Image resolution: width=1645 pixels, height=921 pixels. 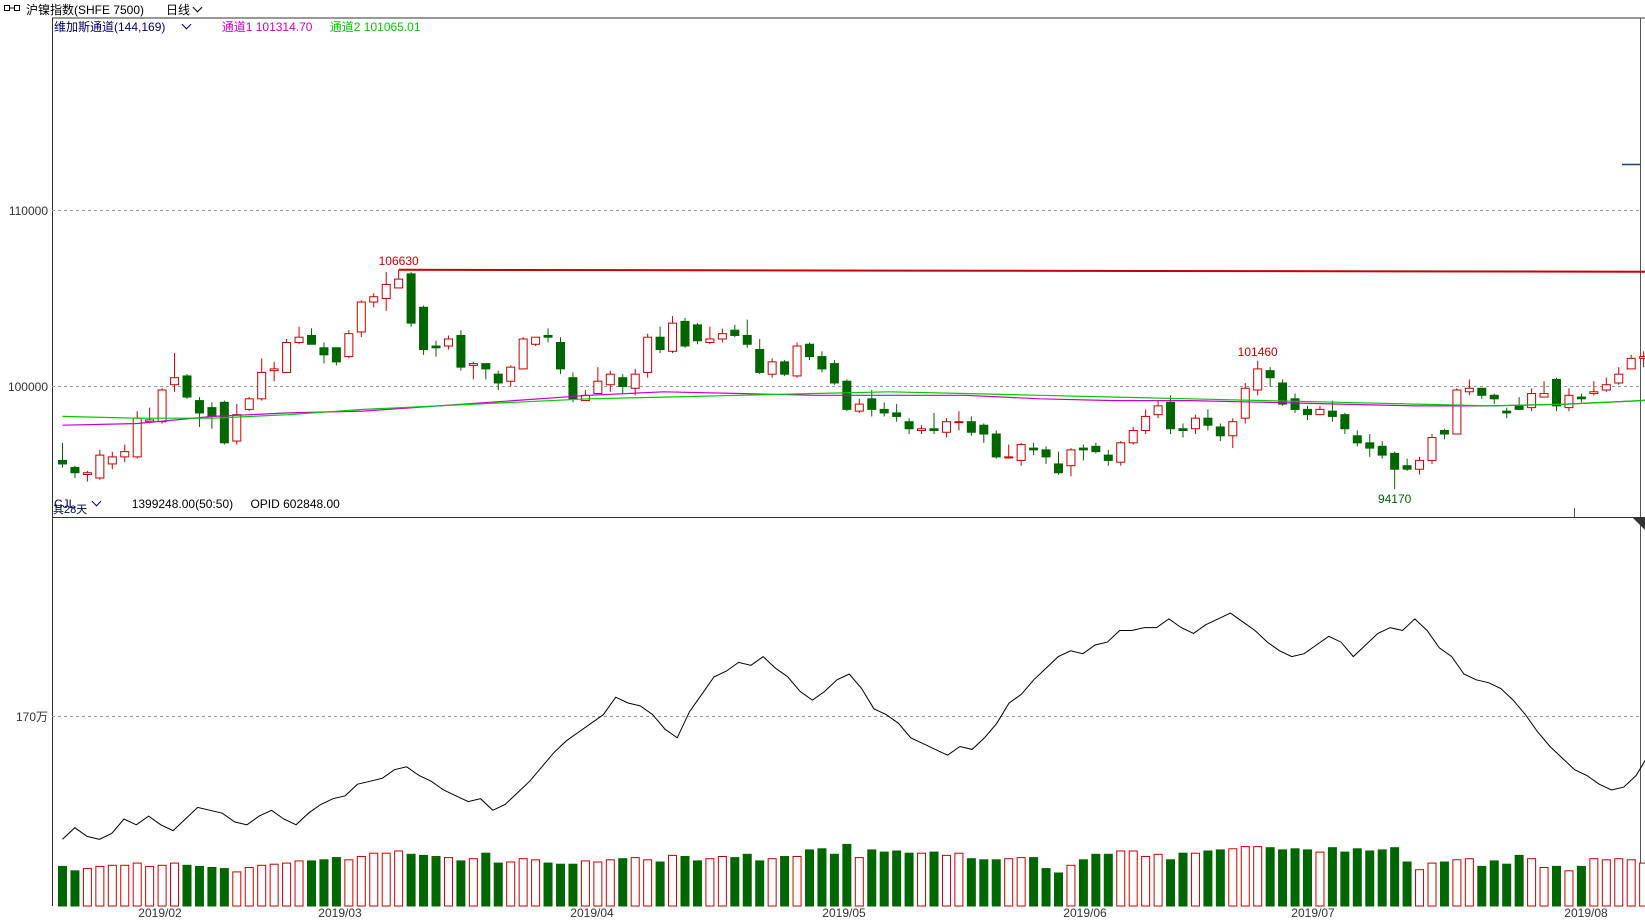 I want to click on x-tick-2019-02: 2019/02, so click(x=160, y=913).